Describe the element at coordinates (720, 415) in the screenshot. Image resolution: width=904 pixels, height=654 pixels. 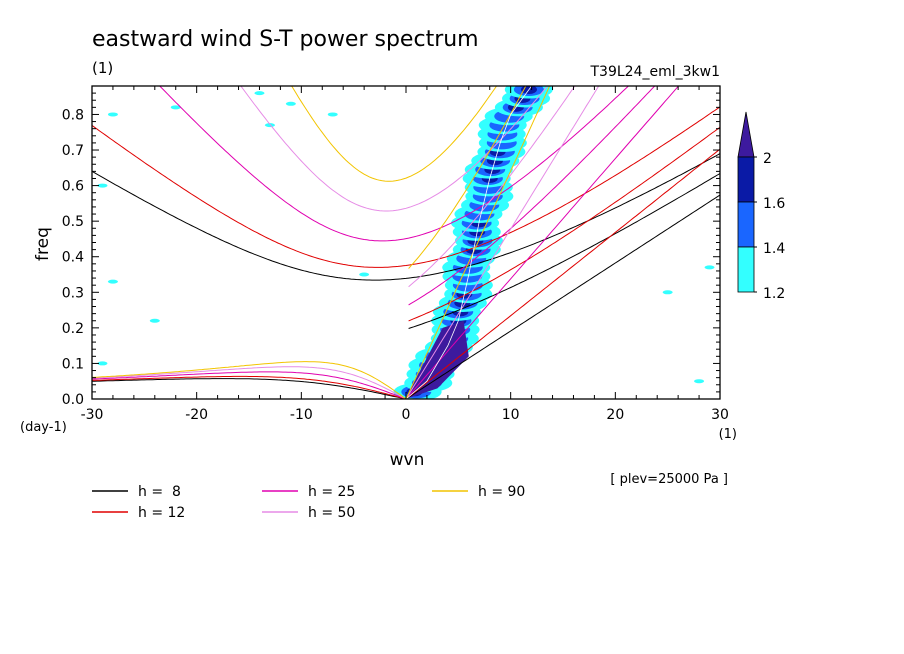
I see `x-tick-label: 30` at that location.